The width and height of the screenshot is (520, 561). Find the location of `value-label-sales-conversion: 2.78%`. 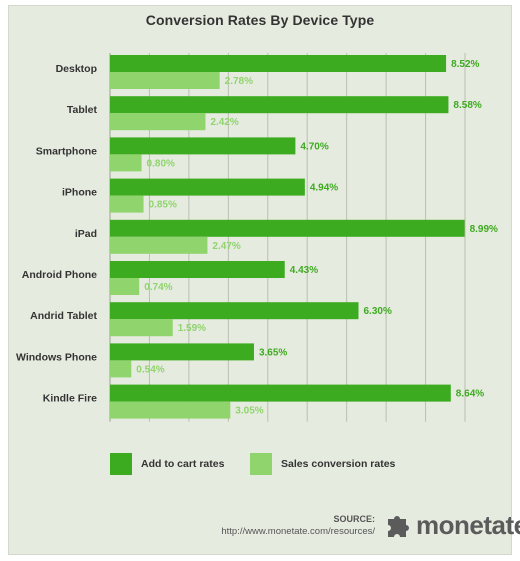

value-label-sales-conversion: 2.78% is located at coordinates (239, 81).